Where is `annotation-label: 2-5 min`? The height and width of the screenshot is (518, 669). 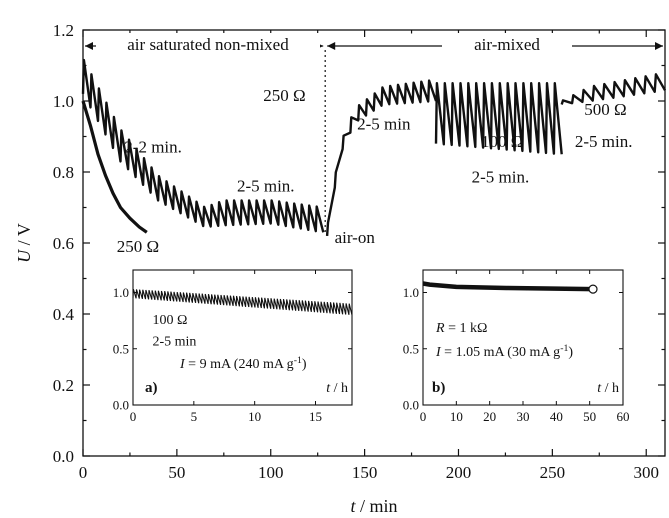
annotation-label: 2-5 min is located at coordinates (384, 123).